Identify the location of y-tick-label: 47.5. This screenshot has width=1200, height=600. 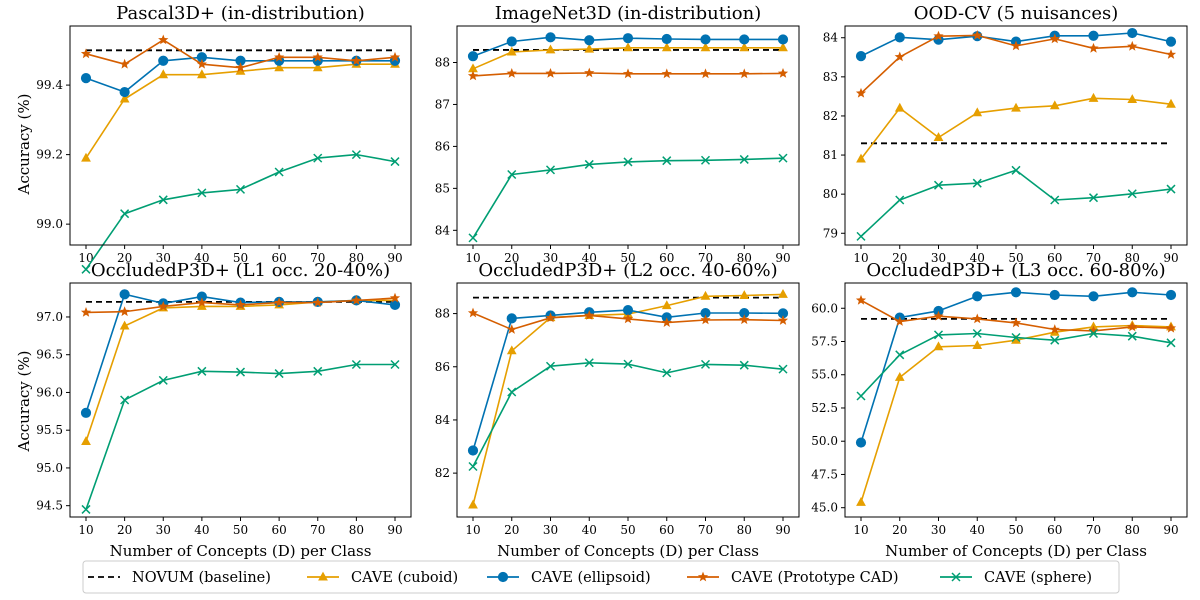
(824, 474).